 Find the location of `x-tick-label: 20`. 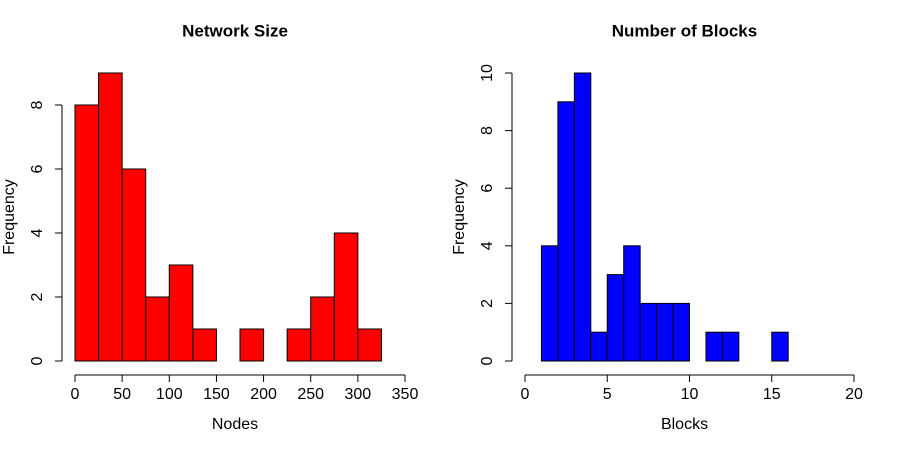

x-tick-label: 20 is located at coordinates (854, 394).